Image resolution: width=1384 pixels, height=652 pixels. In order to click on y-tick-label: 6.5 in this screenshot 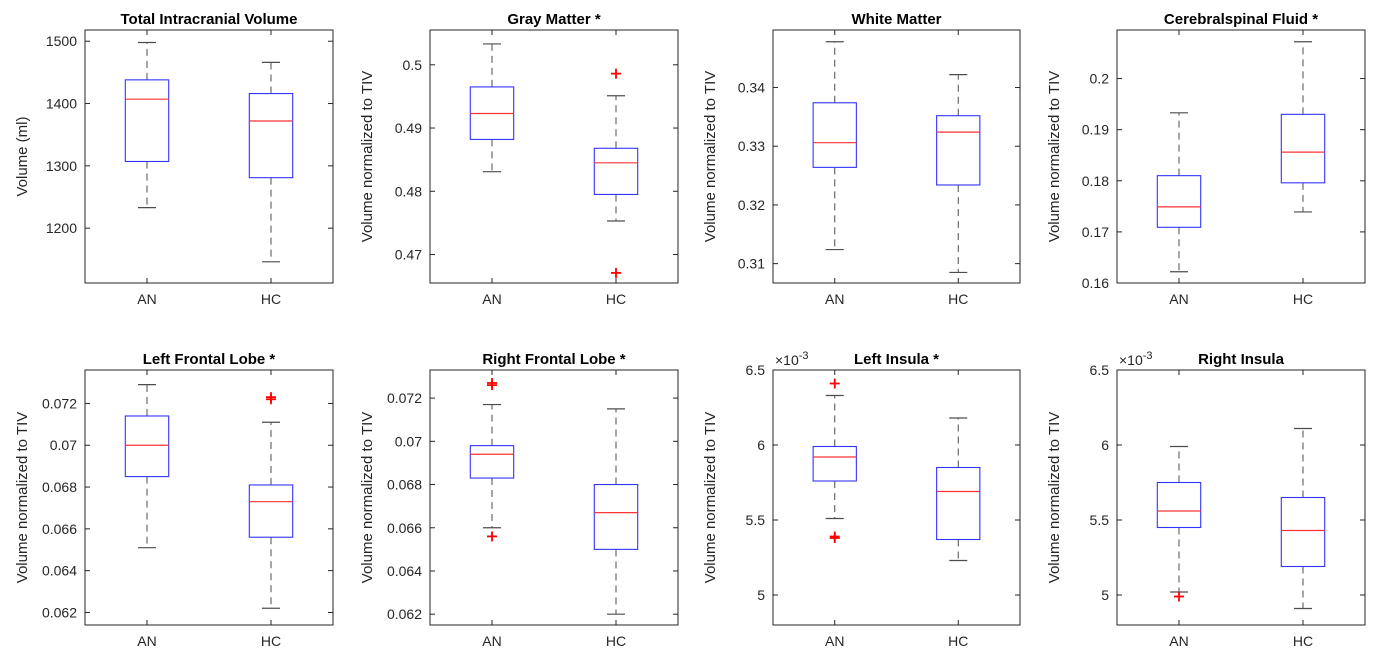, I will do `click(1100, 370)`.